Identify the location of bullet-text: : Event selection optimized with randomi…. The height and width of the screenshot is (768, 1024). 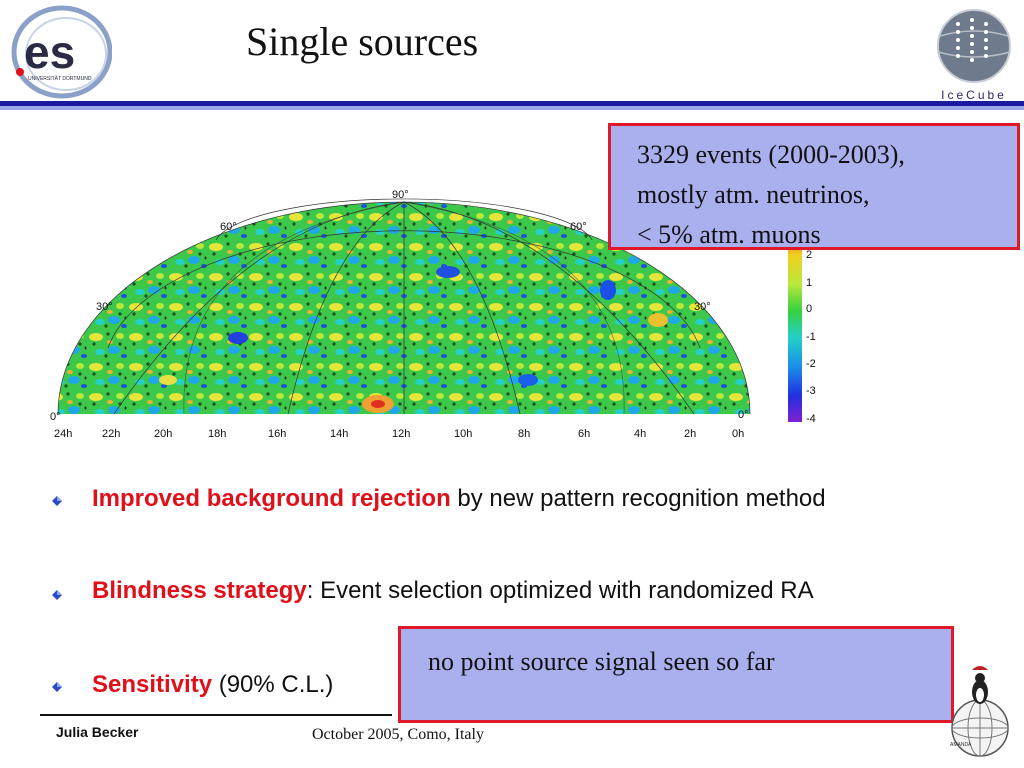
(560, 590).